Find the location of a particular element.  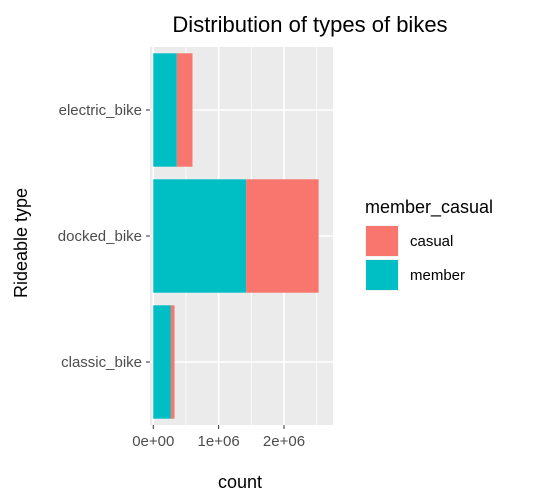

x-tick-label-0: 0e+00 is located at coordinates (153, 441).